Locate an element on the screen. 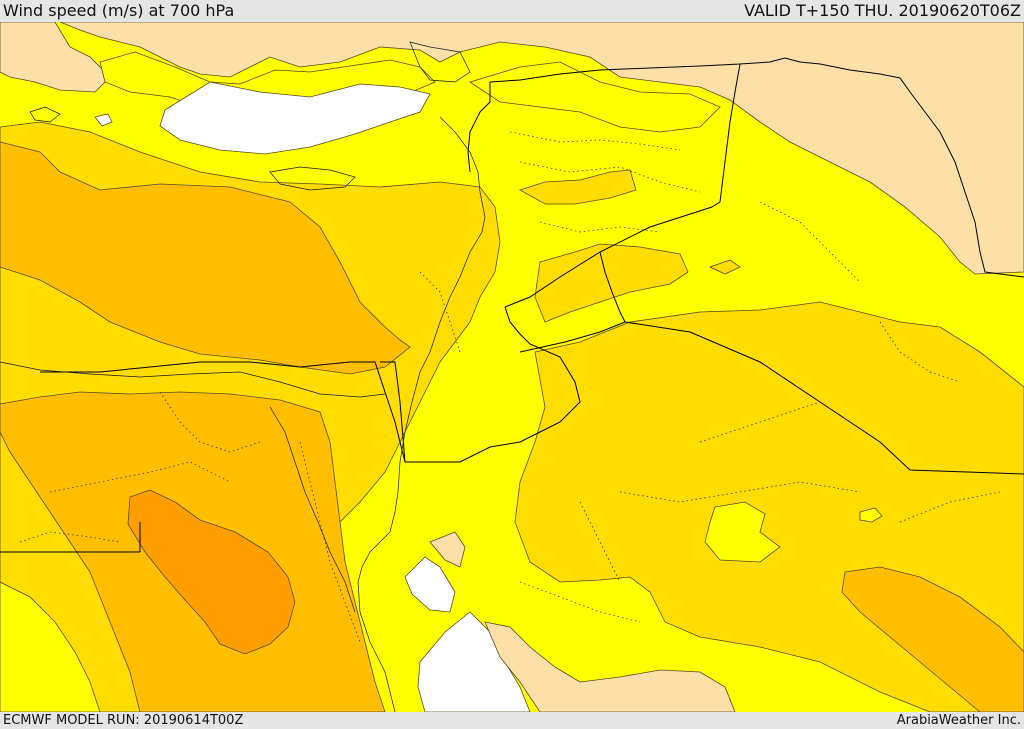 This screenshot has height=729, width=1024. tan-redsea-patch is located at coordinates (447, 549).